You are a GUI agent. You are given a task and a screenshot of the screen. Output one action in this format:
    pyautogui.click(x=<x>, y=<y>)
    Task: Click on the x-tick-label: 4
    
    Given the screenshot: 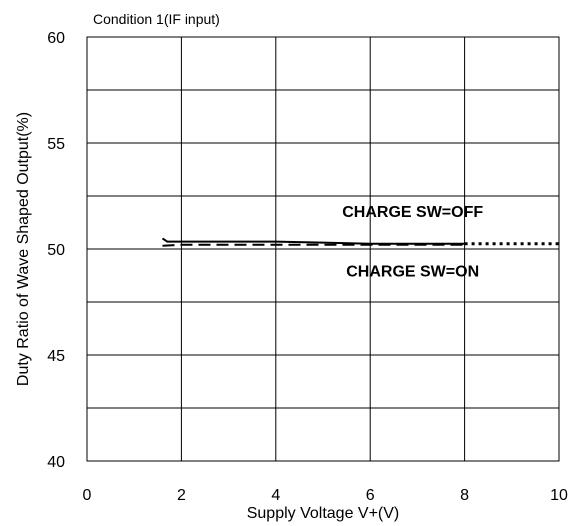 What is the action you would take?
    pyautogui.click(x=275, y=495)
    